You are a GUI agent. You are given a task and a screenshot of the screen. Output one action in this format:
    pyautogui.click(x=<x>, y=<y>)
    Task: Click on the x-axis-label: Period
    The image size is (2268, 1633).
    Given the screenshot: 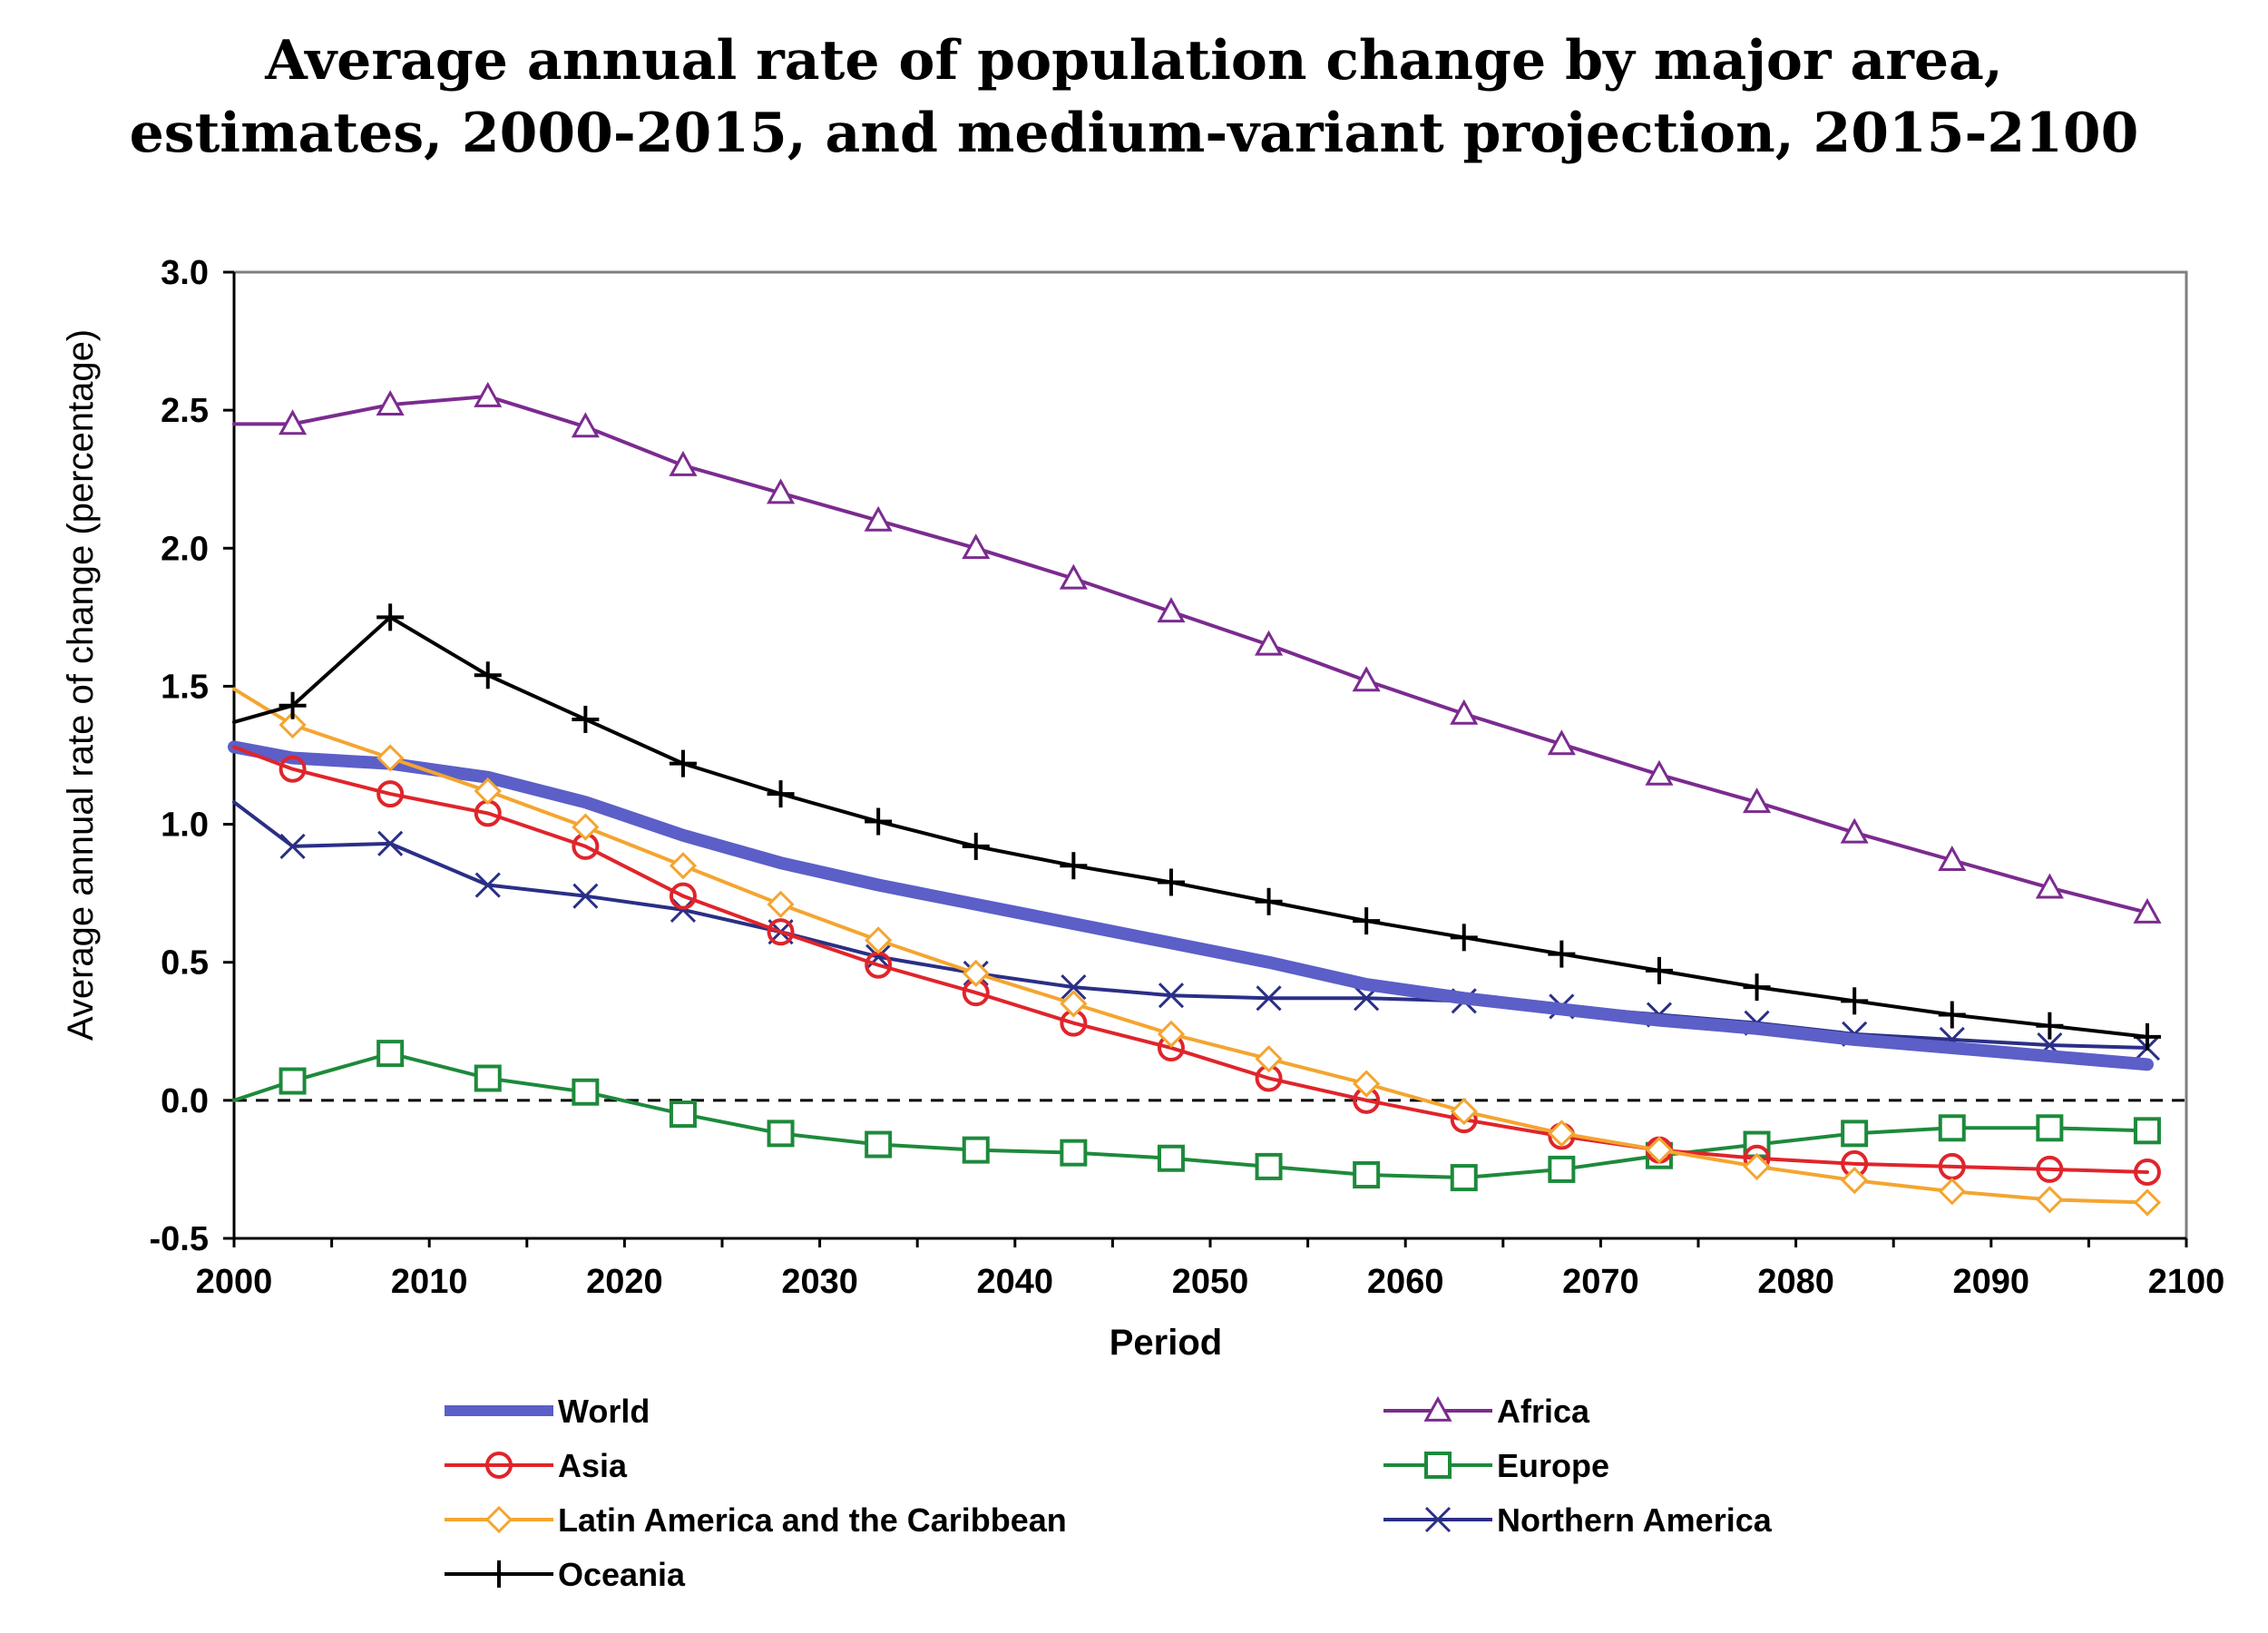 What is the action you would take?
    pyautogui.click(x=1166, y=1343)
    